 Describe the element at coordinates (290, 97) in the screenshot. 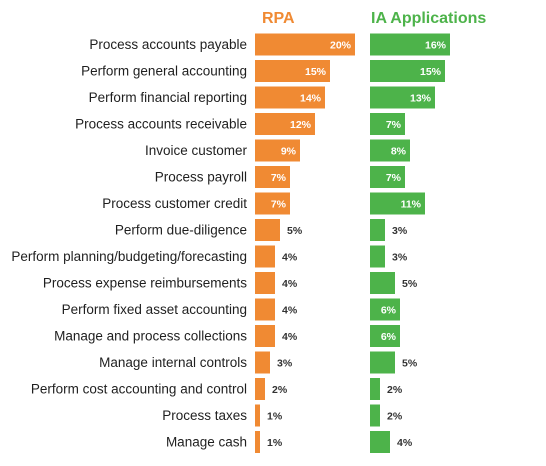

I see `rpa-bar-perform-financial-reporting` at that location.